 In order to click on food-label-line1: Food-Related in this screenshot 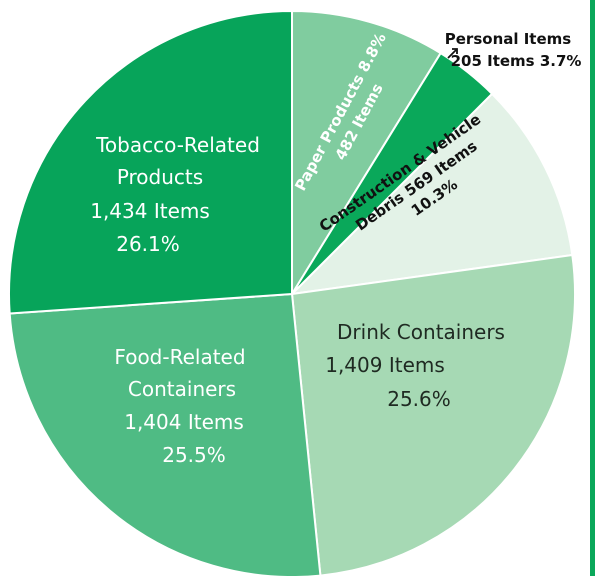, I will do `click(179, 357)`.